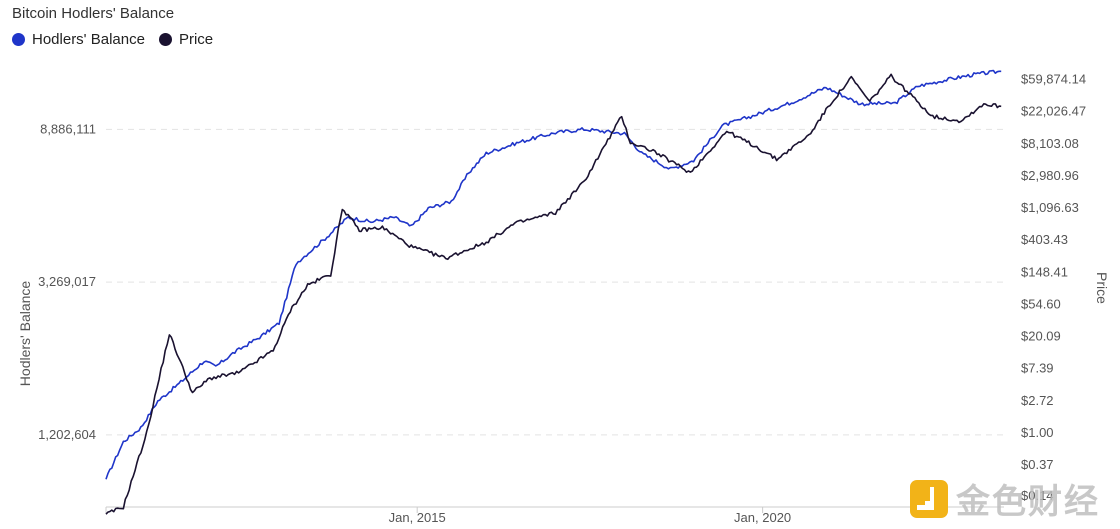  Describe the element at coordinates (1044, 239) in the screenshot. I see `y-right-tick-label: $403.43` at that location.